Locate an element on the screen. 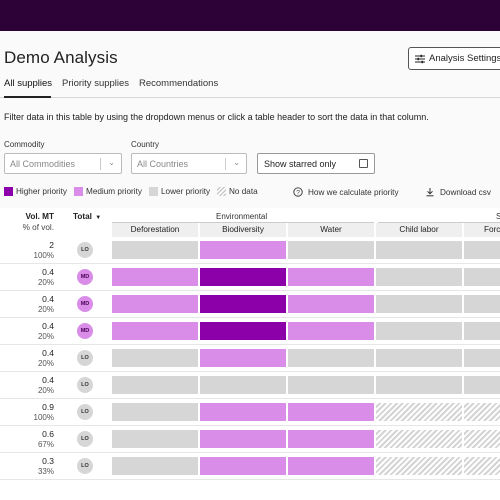 The width and height of the screenshot is (500, 500). show-starred-toggle: Show starred only is located at coordinates (316, 163).